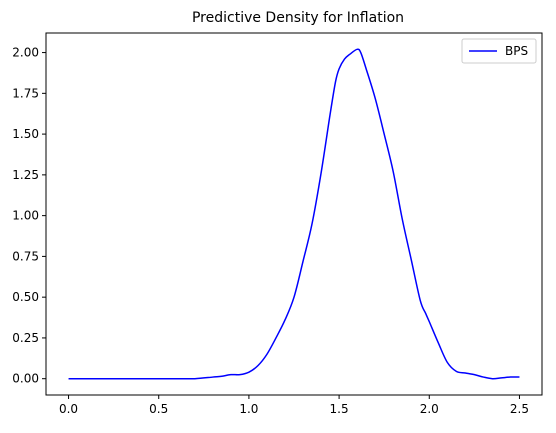  I want to click on legend-label-bps: BPS, so click(516, 51).